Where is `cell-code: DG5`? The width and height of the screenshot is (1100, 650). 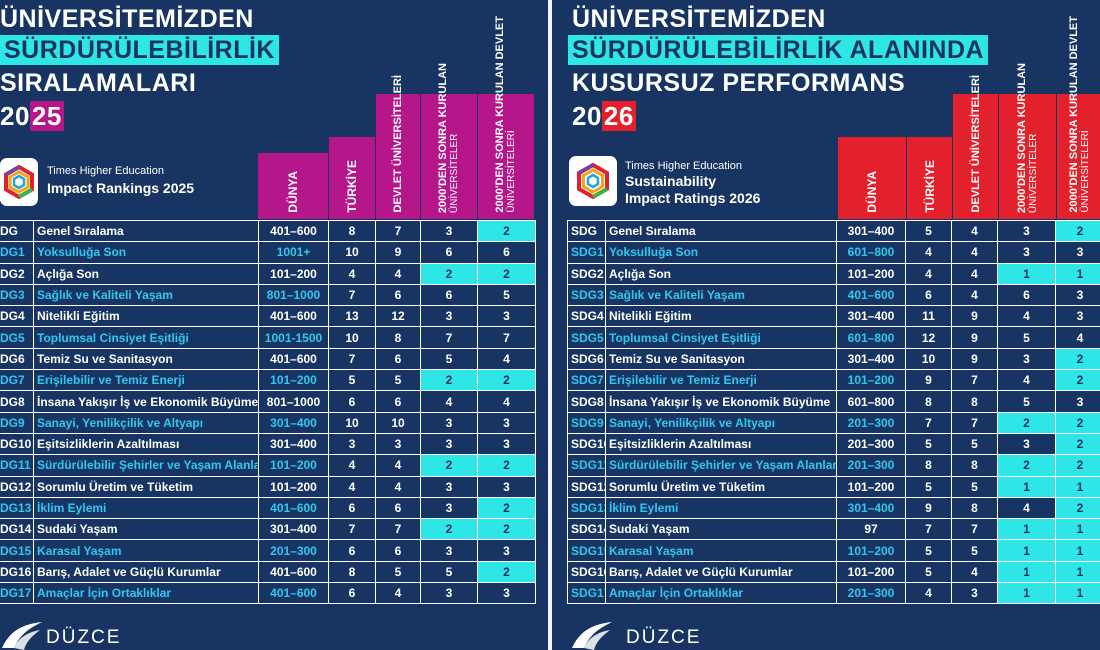
cell-code: DG5 is located at coordinates (17, 337).